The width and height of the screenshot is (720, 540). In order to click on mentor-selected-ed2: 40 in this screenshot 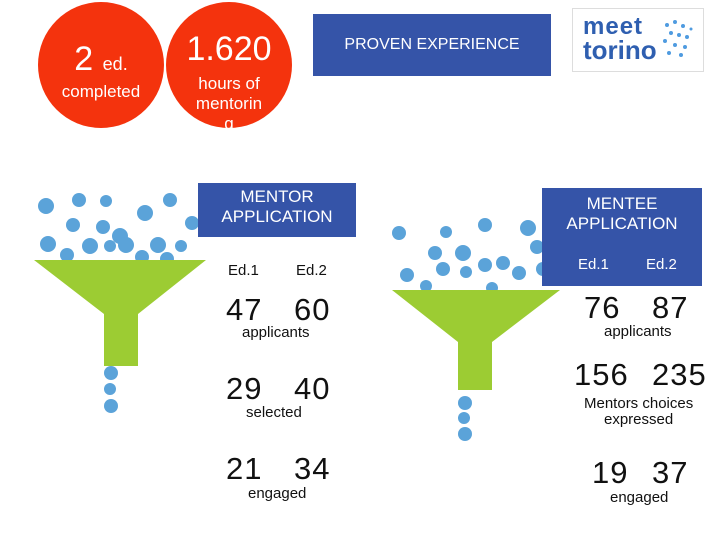, I will do `click(312, 388)`.